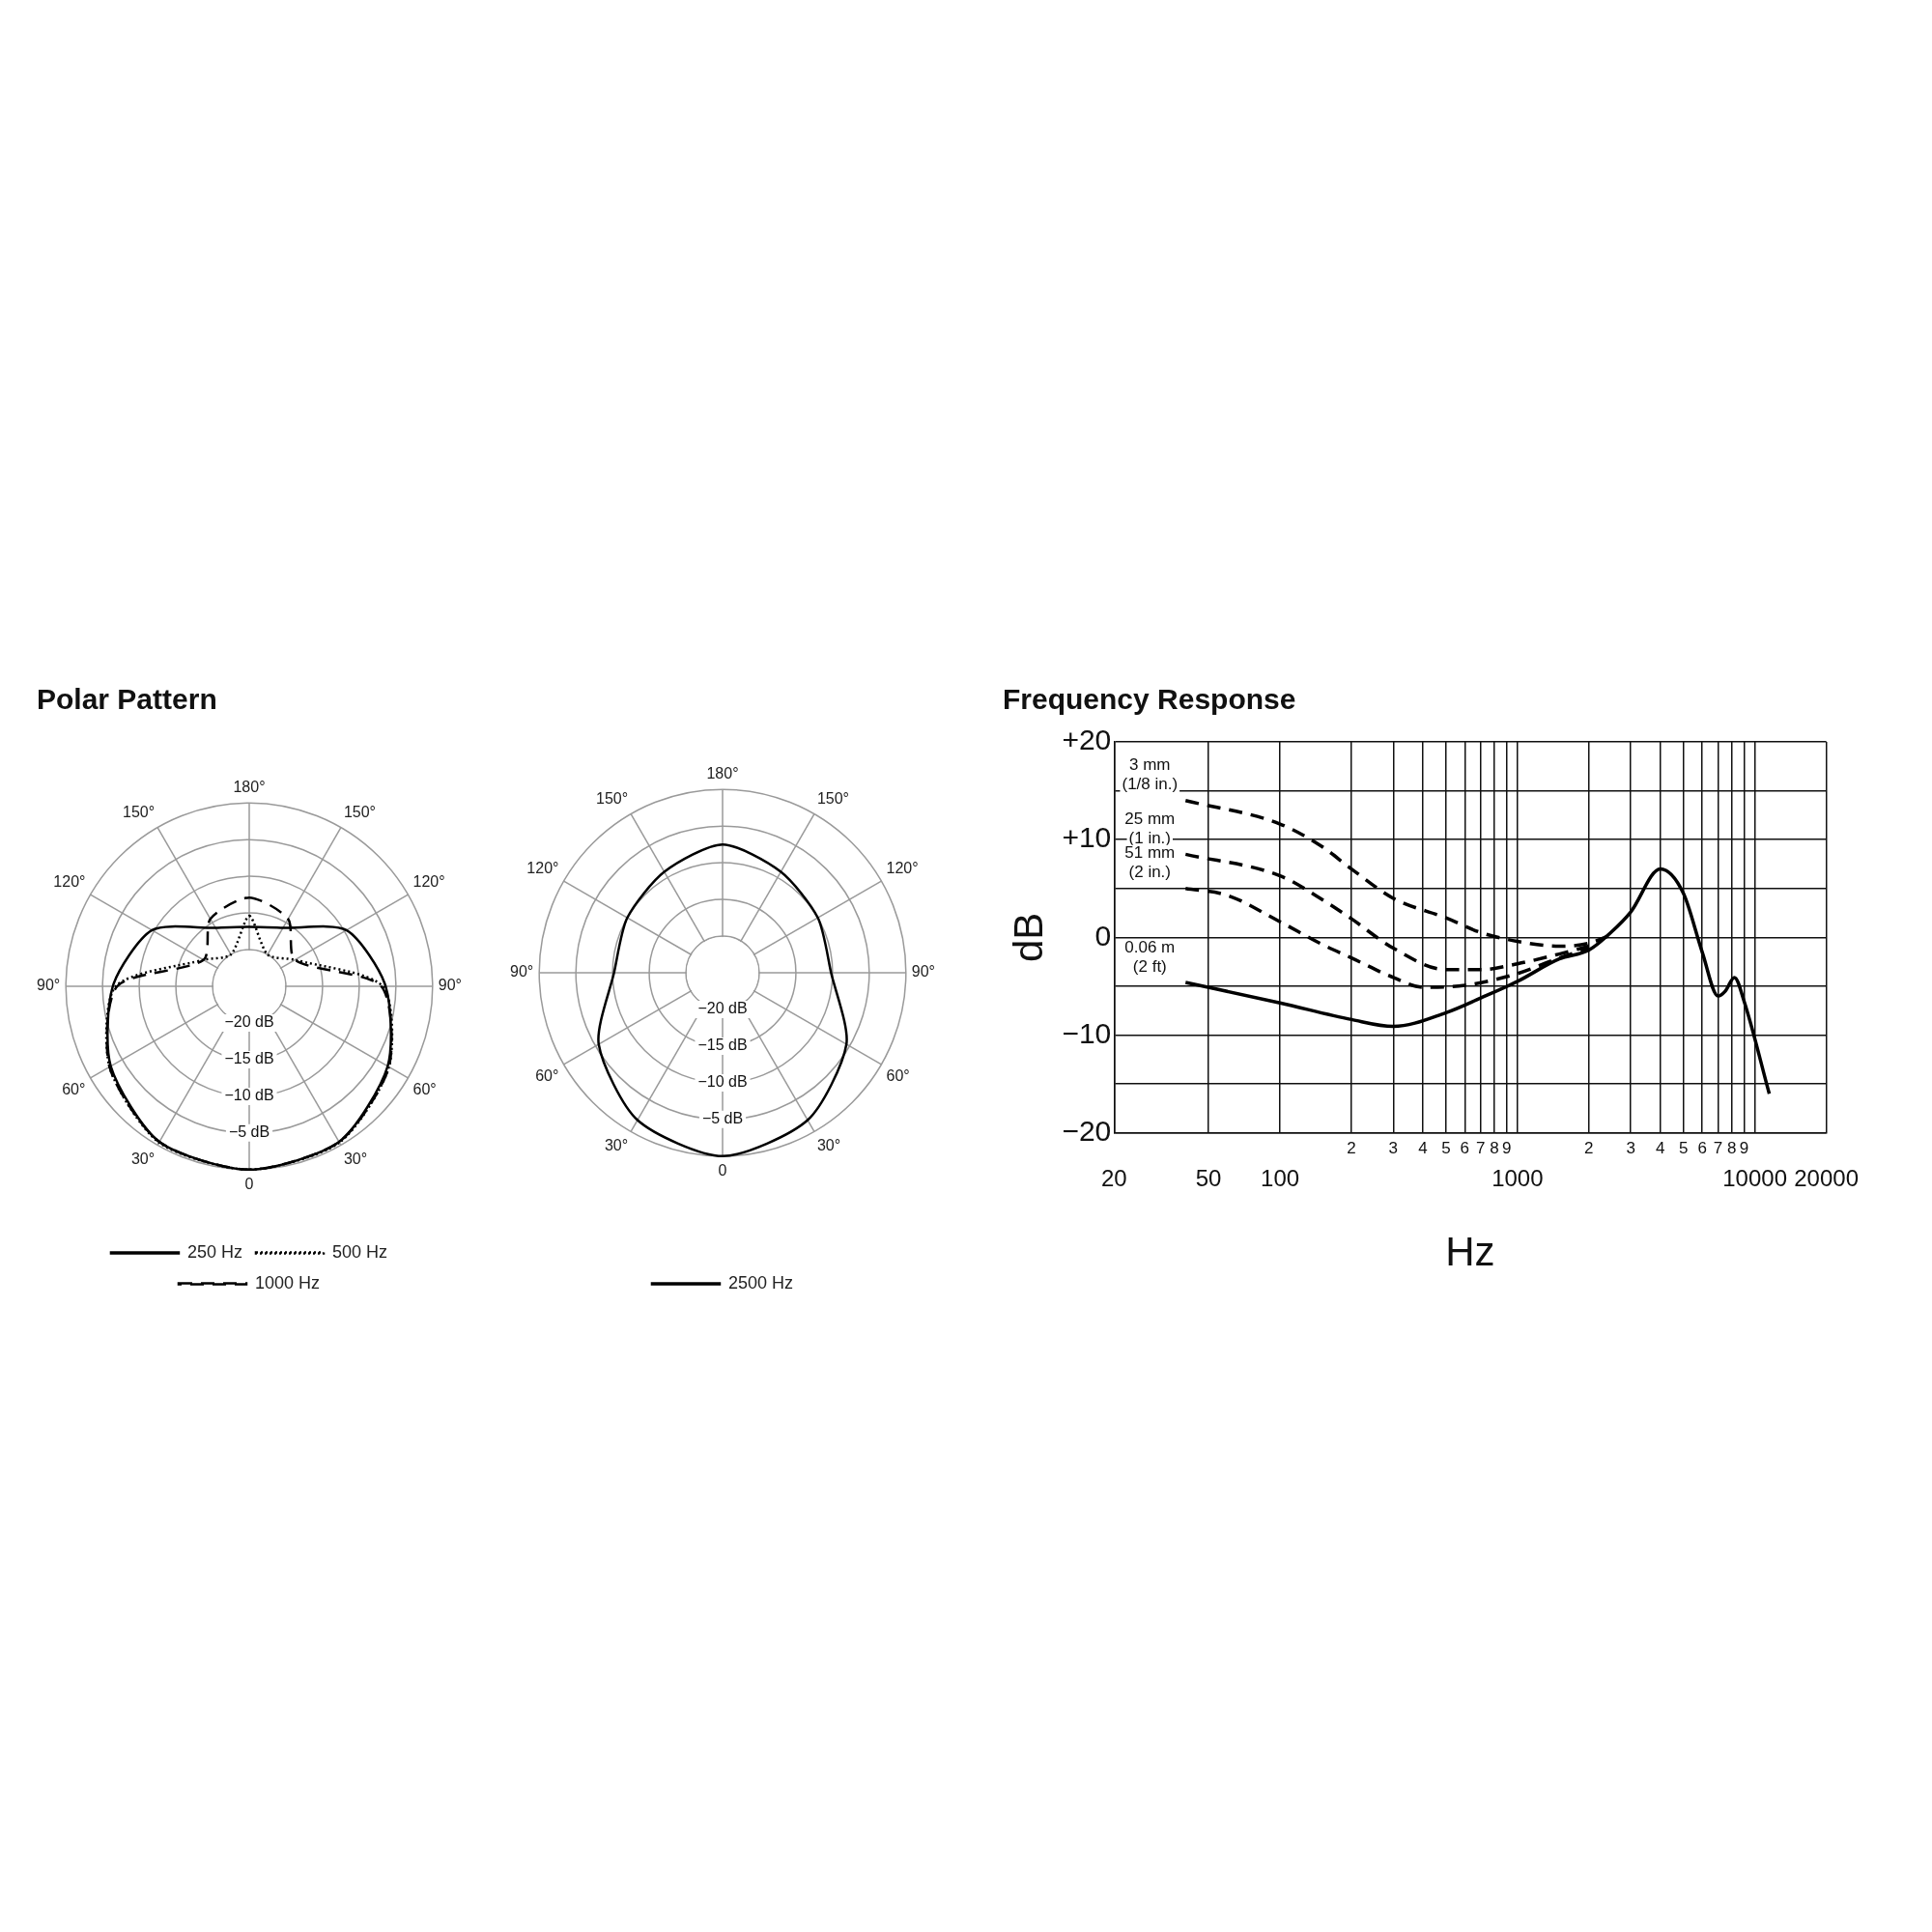 The width and height of the screenshot is (1932, 1932). I want to click on y-tick-label: −10, so click(1087, 1032).